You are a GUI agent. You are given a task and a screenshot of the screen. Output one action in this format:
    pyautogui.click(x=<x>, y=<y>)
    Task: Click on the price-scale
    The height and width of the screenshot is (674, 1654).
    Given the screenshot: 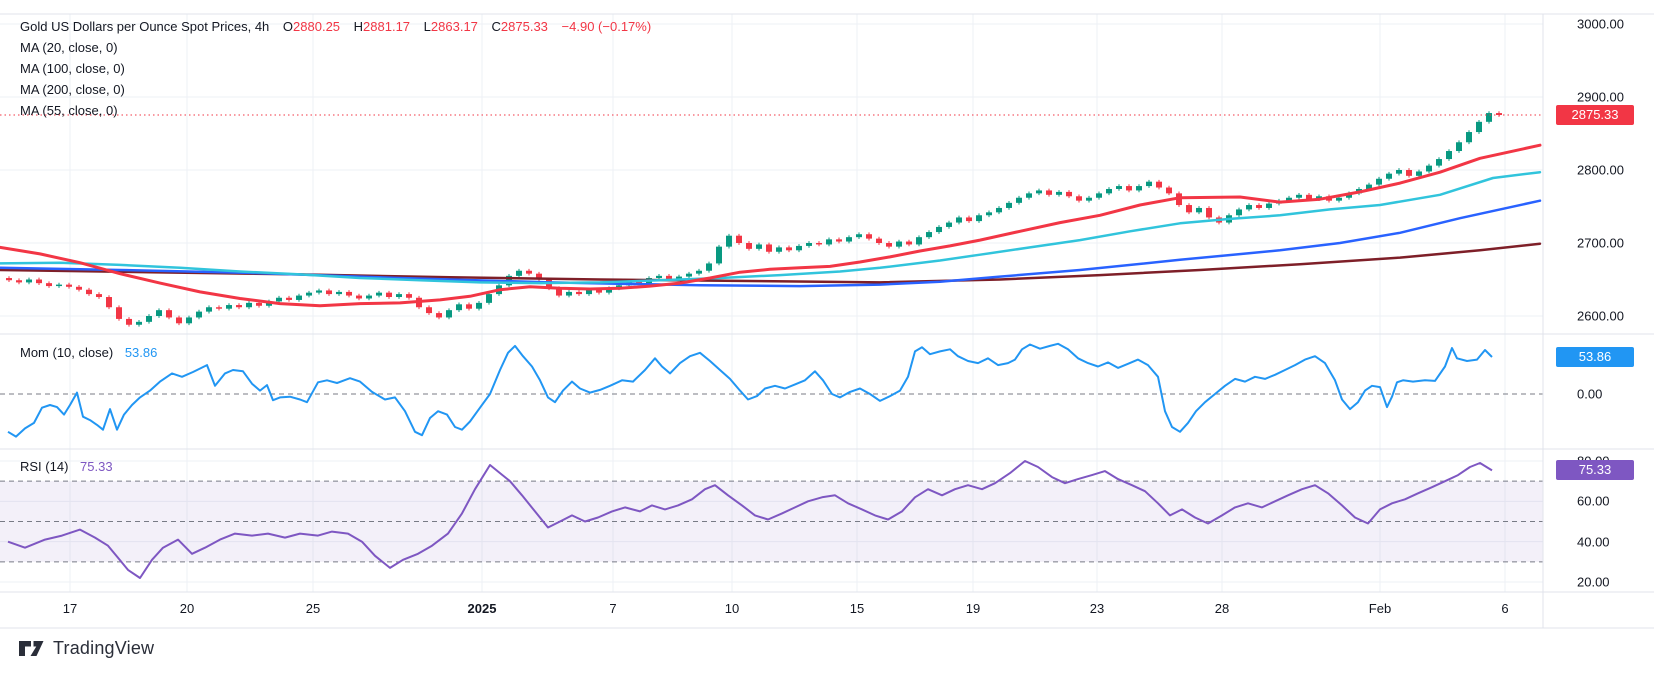 What is the action you would take?
    pyautogui.click(x=1598, y=303)
    